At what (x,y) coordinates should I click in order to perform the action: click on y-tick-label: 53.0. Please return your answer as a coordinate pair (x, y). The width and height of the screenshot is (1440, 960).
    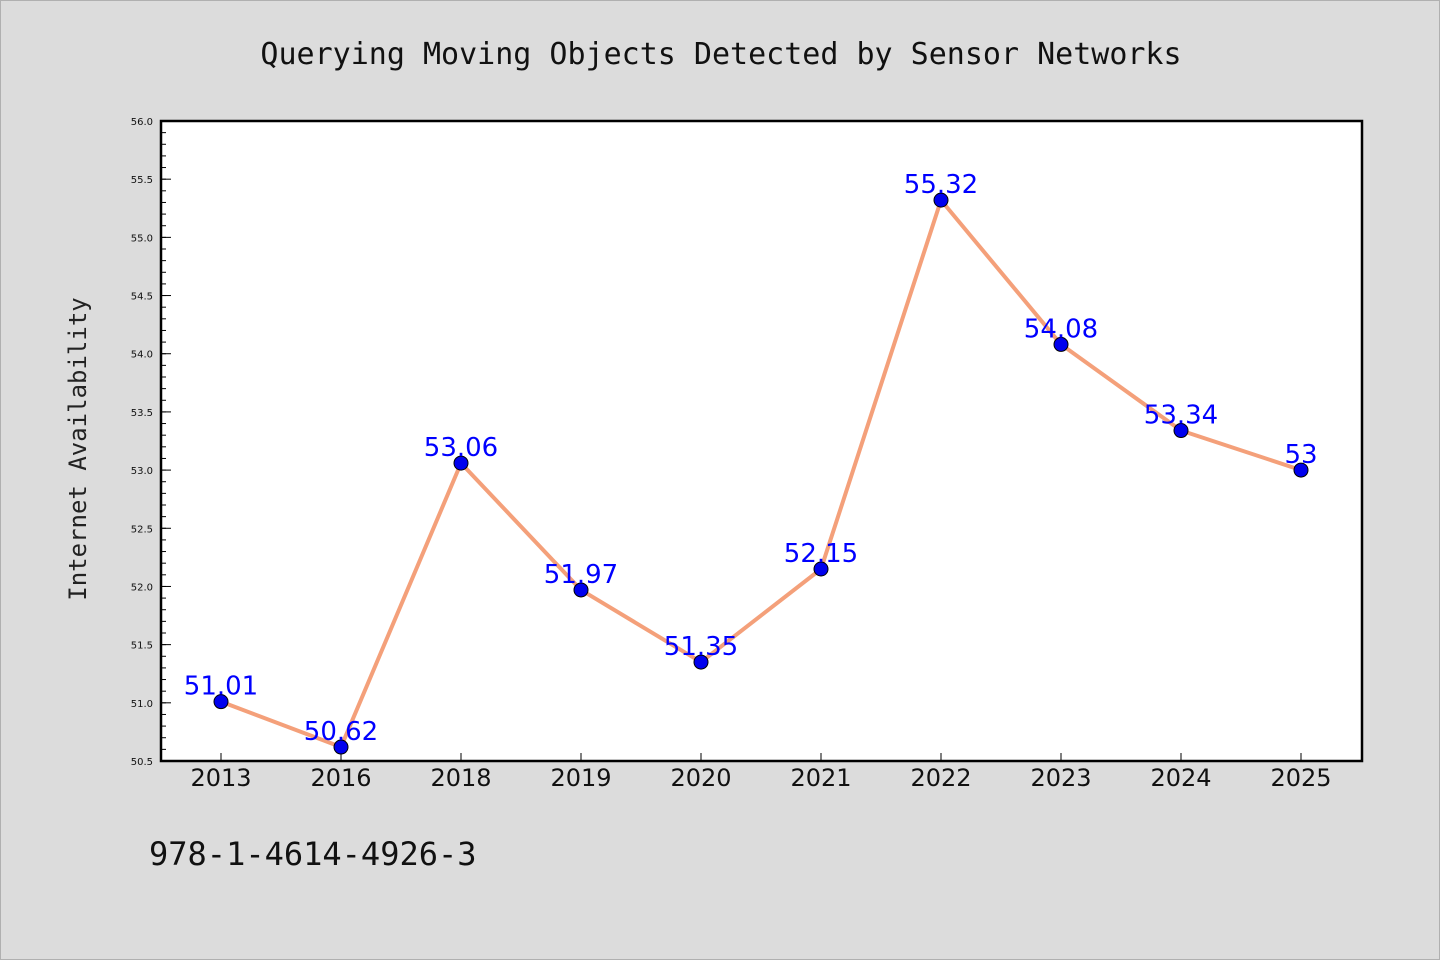
    Looking at the image, I should click on (142, 471).